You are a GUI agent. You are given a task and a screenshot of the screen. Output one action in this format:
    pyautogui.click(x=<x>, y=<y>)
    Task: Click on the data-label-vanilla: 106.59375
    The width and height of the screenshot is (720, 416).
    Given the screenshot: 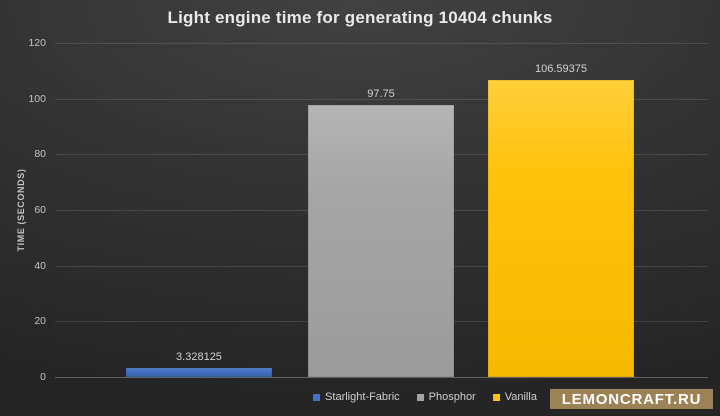 What is the action you would take?
    pyautogui.click(x=561, y=69)
    